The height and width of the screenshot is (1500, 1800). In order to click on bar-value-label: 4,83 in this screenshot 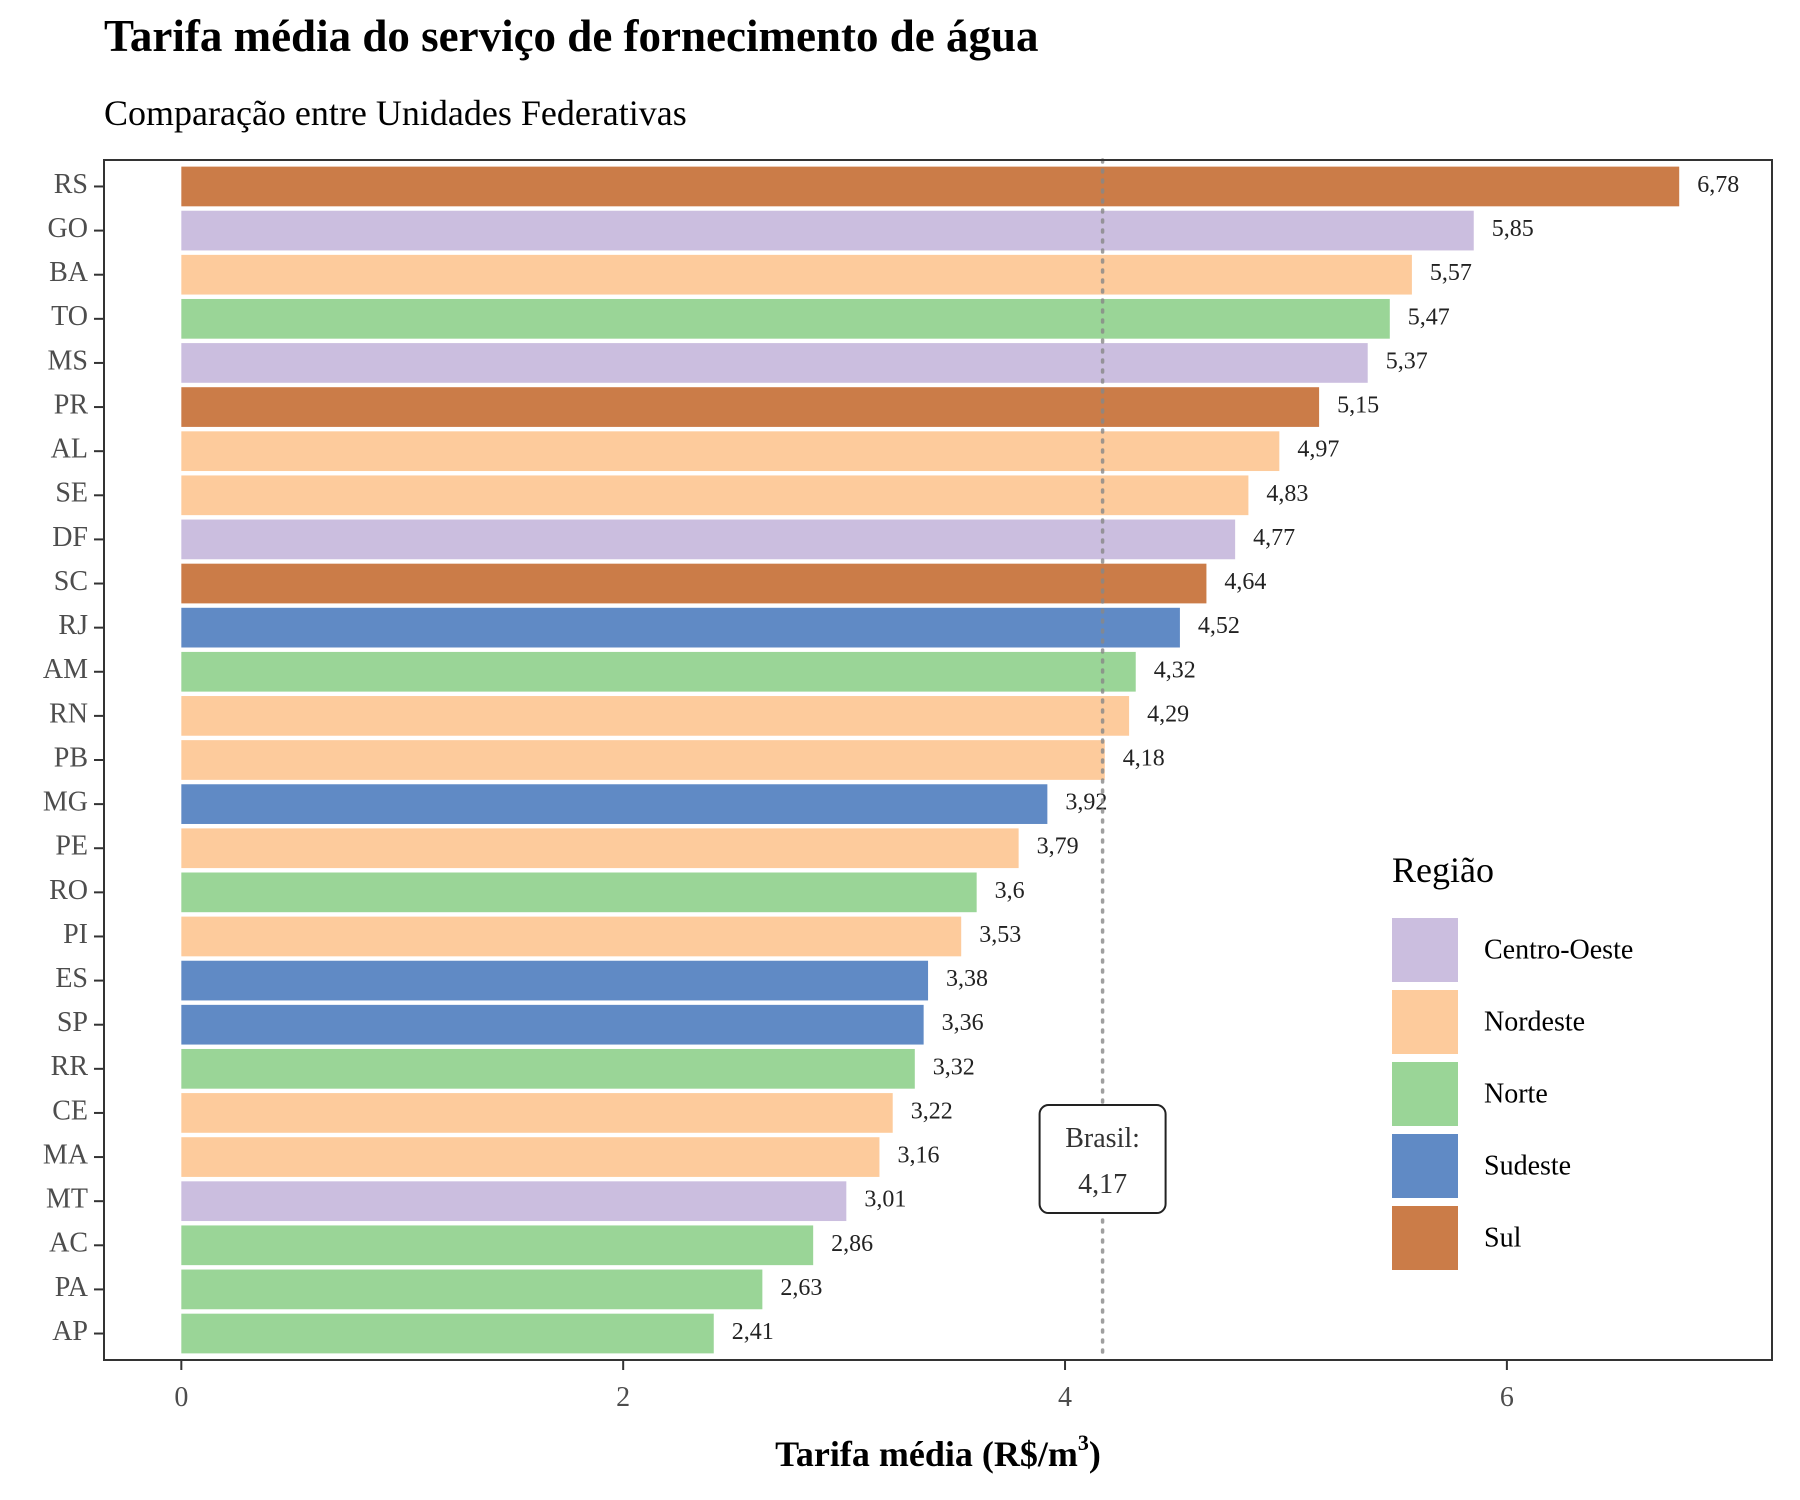, I will do `click(1287, 494)`.